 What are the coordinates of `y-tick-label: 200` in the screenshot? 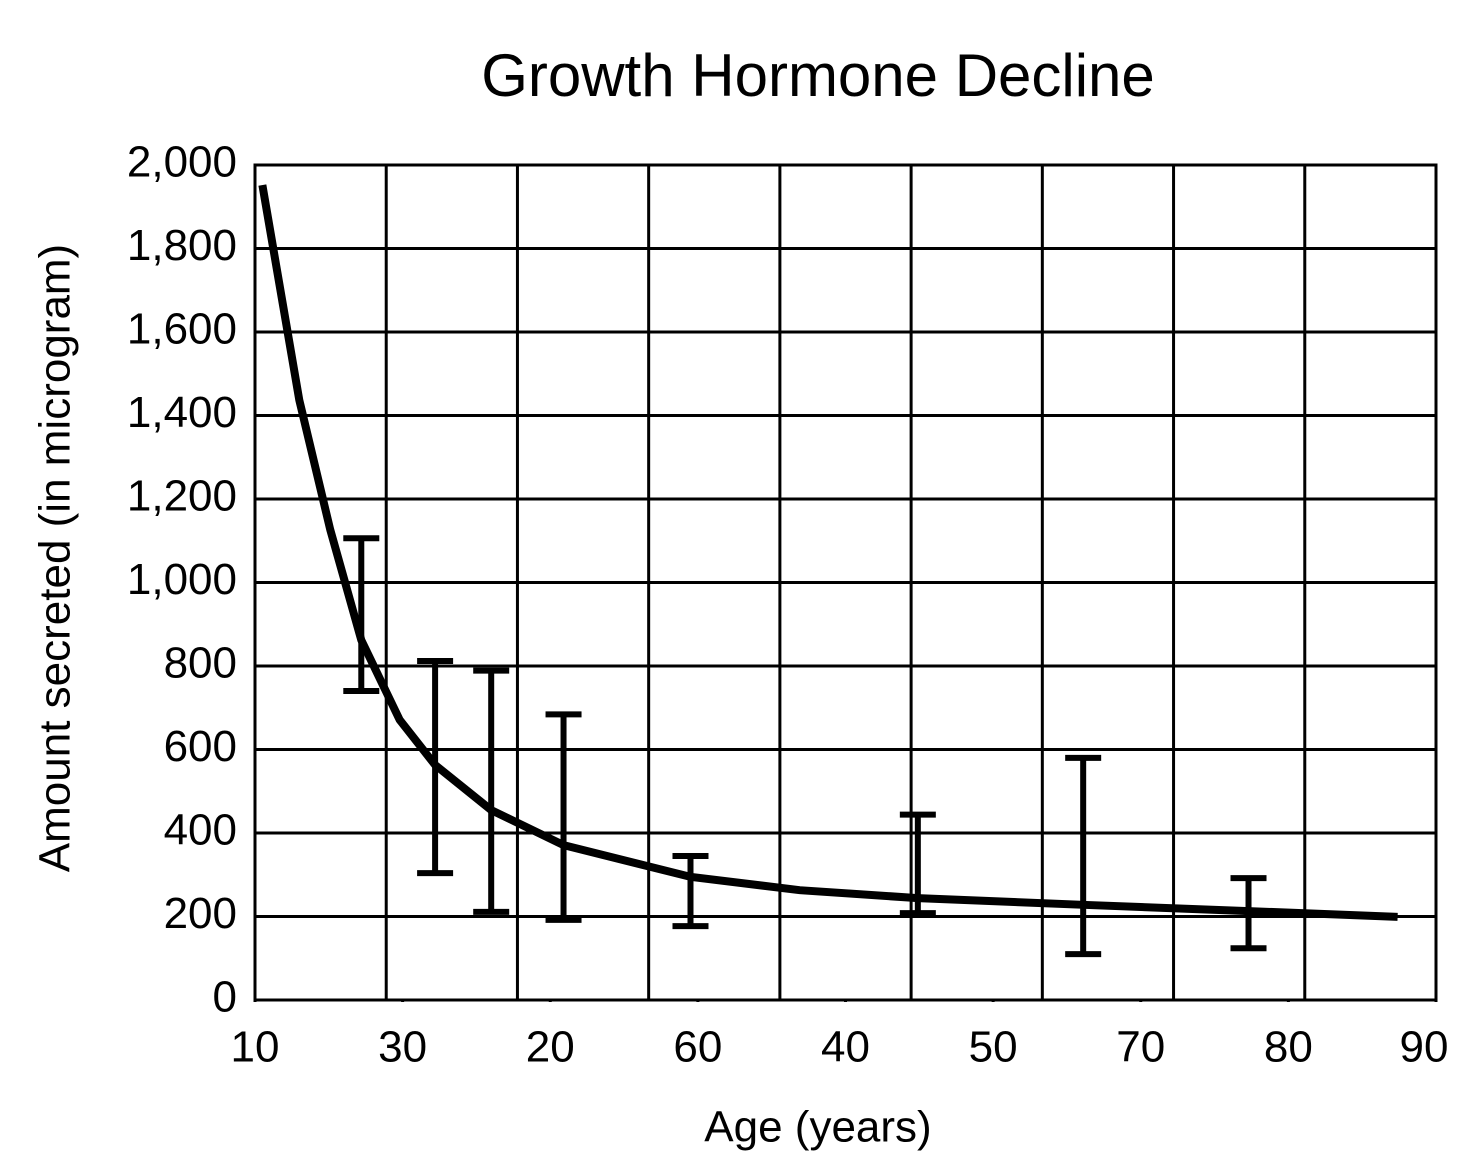 It's located at (200, 913).